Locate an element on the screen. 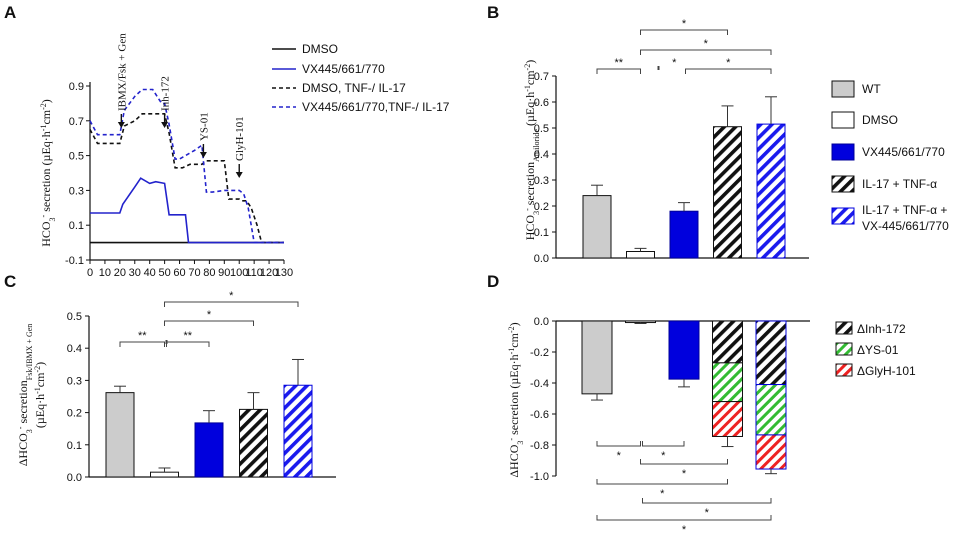  y-axis-unit: (µEq·h-1cm-2) is located at coordinates (40, 395).